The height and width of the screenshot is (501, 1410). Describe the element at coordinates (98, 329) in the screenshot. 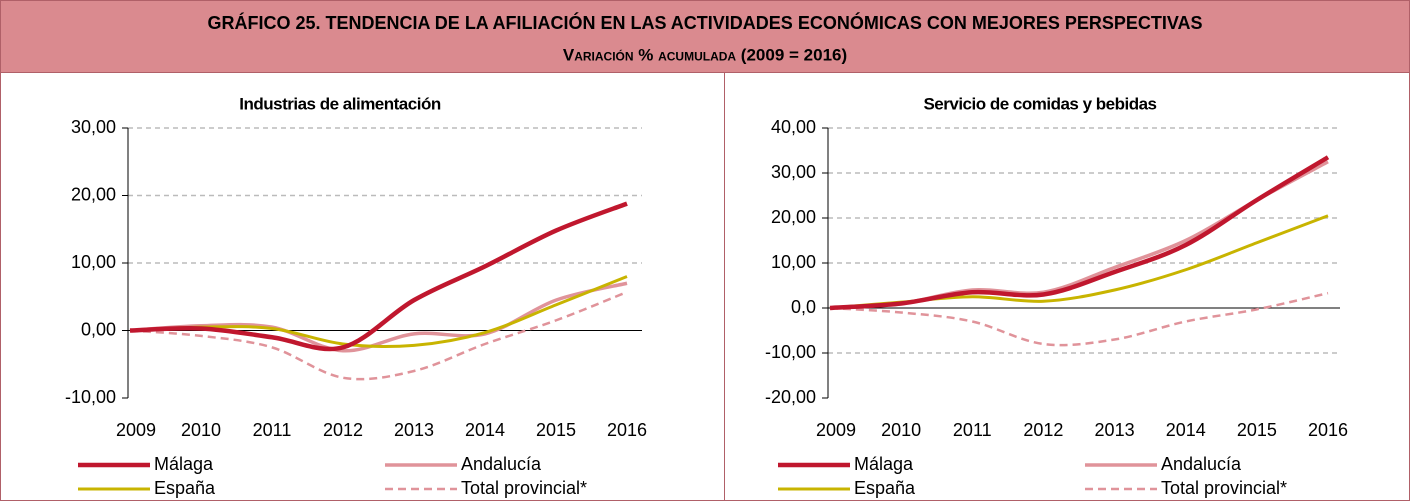

I see `y-tick-label: 0,00` at that location.